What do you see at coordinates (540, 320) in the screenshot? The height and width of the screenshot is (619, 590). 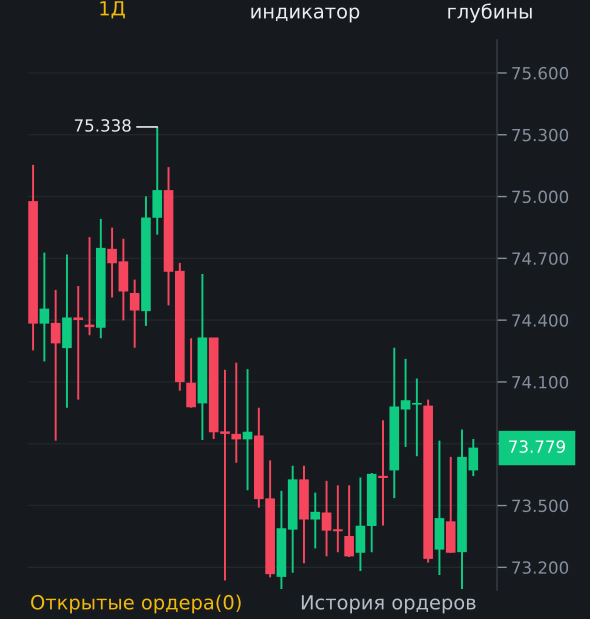 I see `y-tick-label: 74.400` at bounding box center [540, 320].